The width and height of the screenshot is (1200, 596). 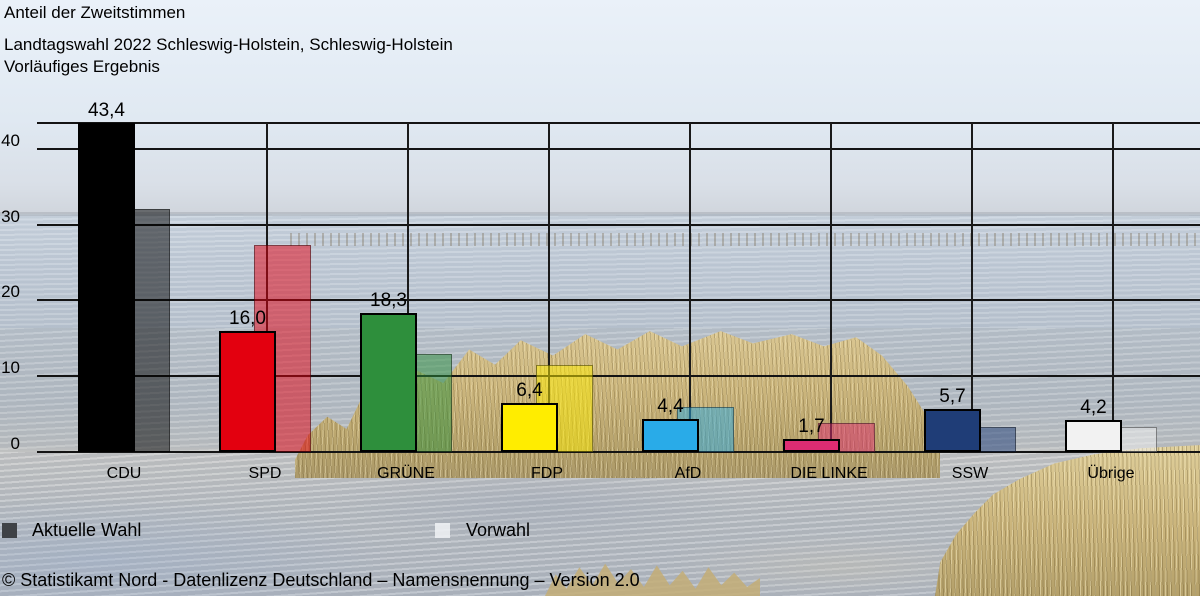 I want to click on value-label-SPD: 16,0, so click(x=247, y=318).